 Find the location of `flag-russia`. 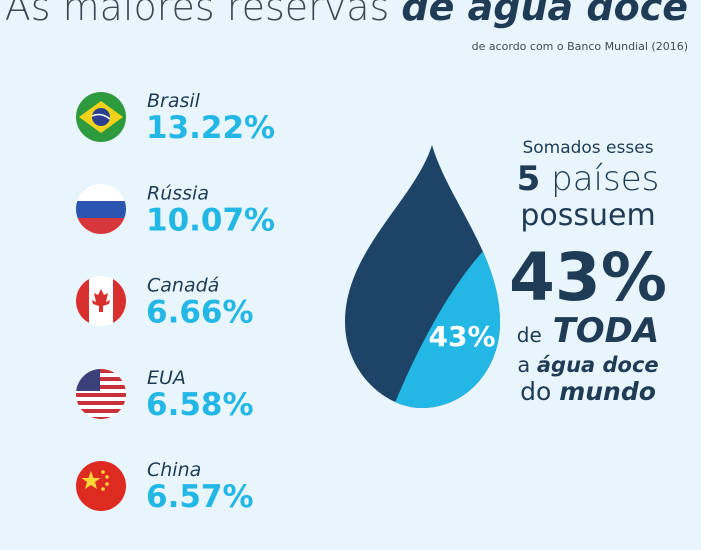

flag-russia is located at coordinates (101, 209).